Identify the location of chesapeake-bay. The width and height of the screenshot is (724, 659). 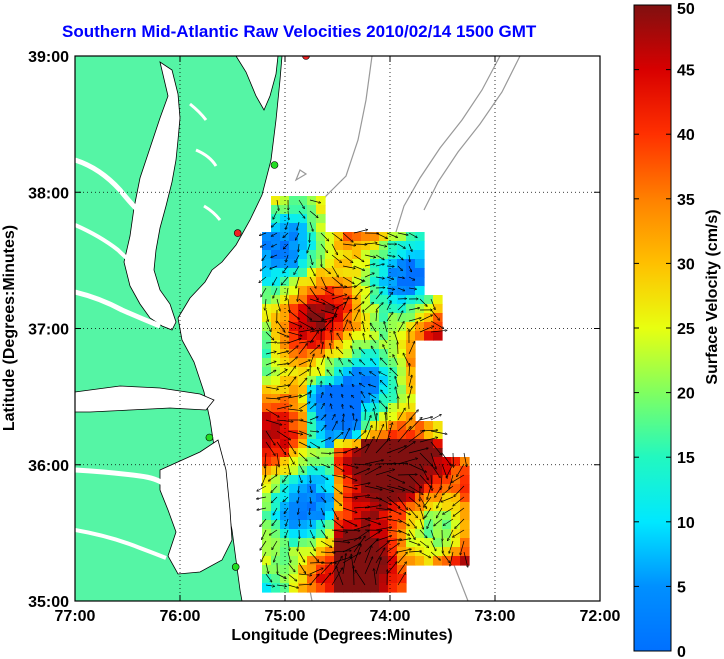
(152, 196).